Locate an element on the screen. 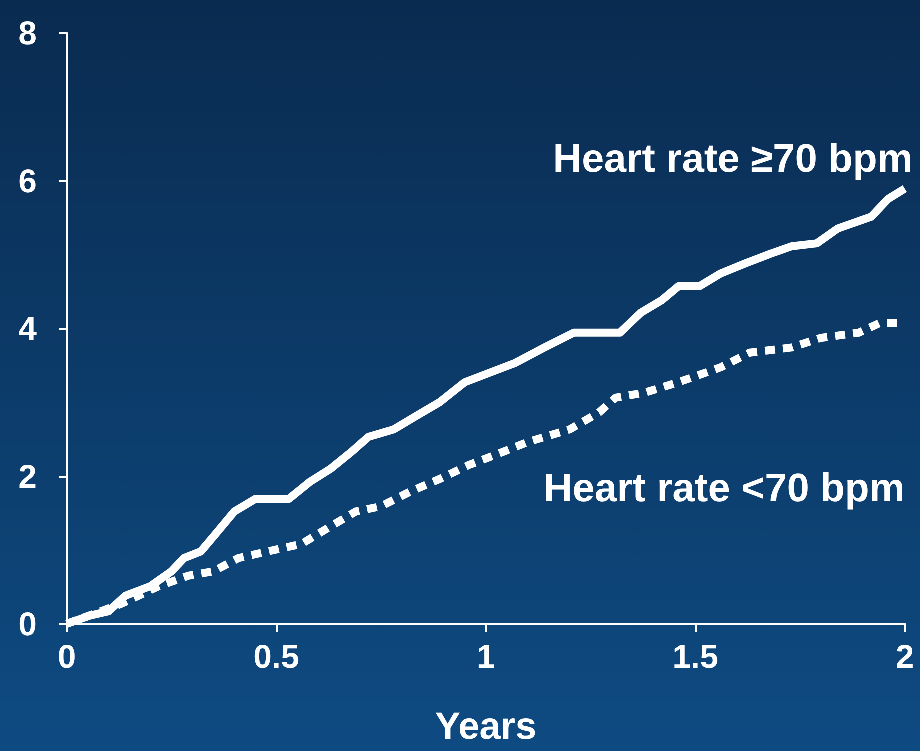 Image resolution: width=920 pixels, height=751 pixels. y-tick-label: 0 is located at coordinates (27, 624).